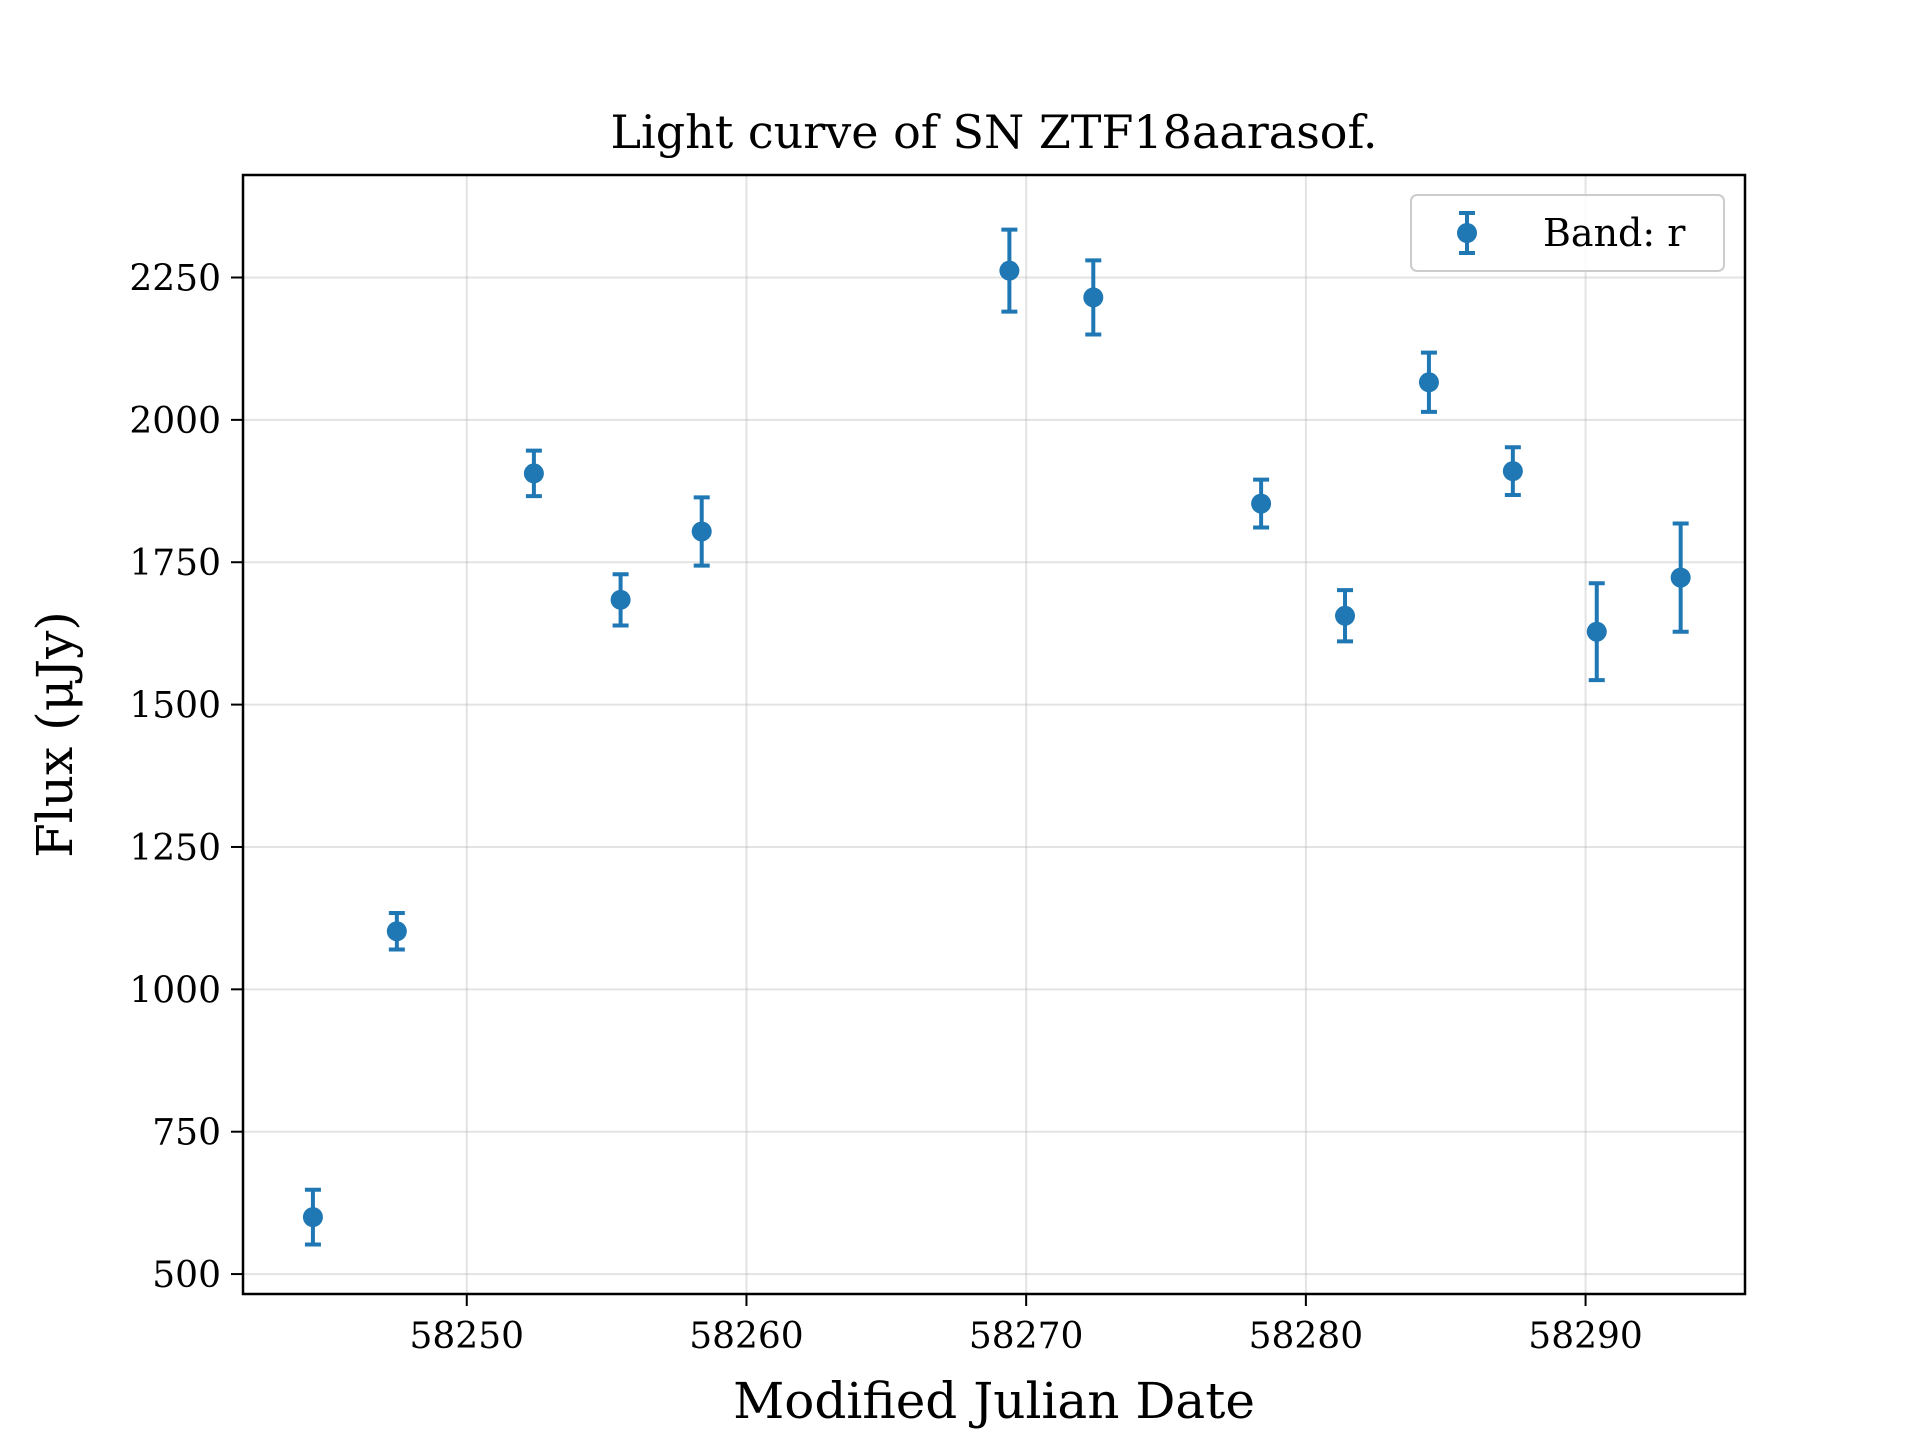 This screenshot has width=1920, height=1440. I want to click on y-tick-label: 1000, so click(175, 990).